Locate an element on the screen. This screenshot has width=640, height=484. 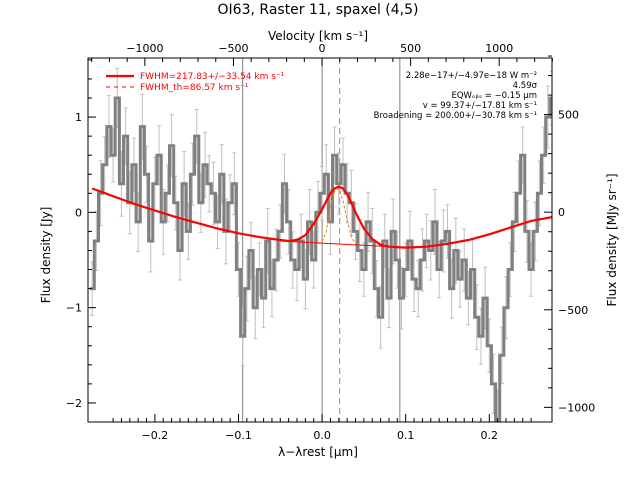
y2-tick-label: 0 is located at coordinates (561, 212).